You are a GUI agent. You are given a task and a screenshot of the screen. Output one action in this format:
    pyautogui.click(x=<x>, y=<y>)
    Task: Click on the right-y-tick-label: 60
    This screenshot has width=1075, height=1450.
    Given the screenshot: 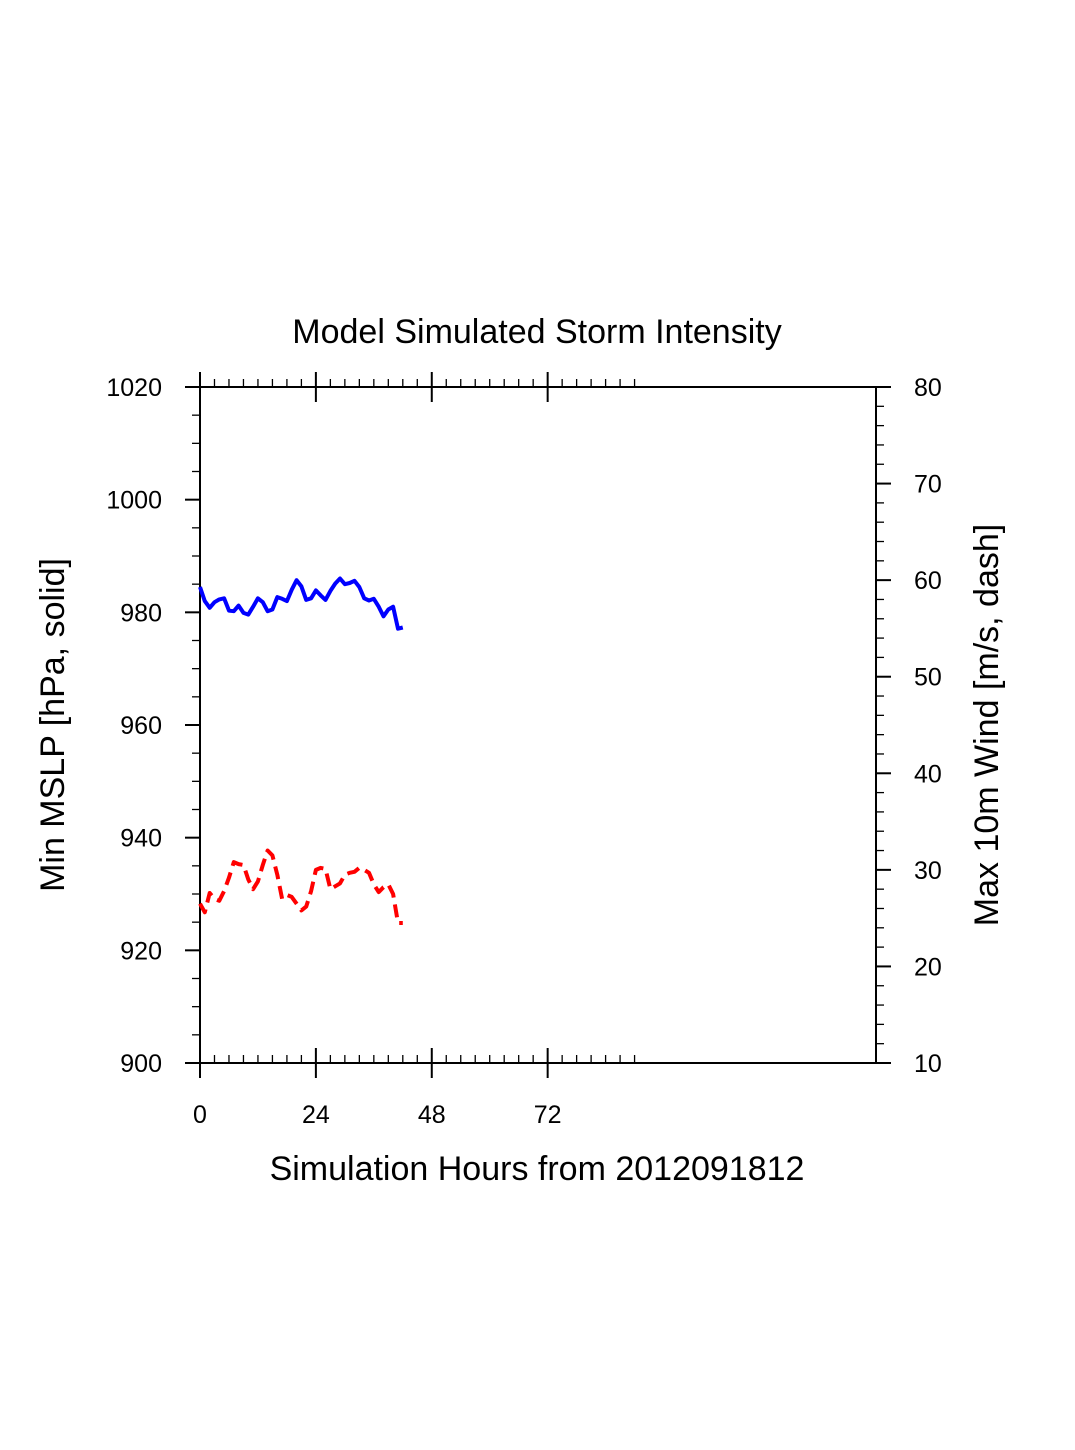 What is the action you would take?
    pyautogui.click(x=928, y=581)
    